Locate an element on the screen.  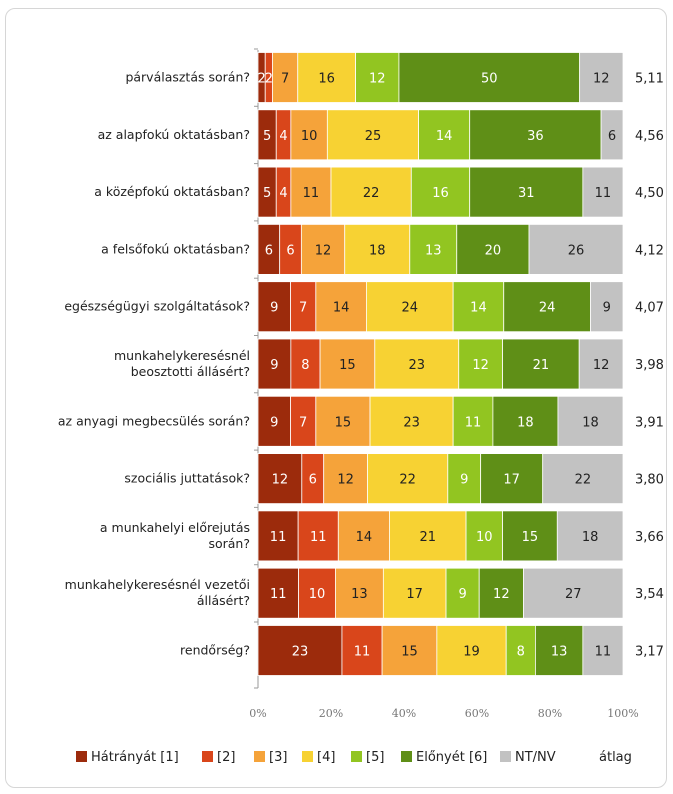
data-label: 36 is located at coordinates (535, 136).